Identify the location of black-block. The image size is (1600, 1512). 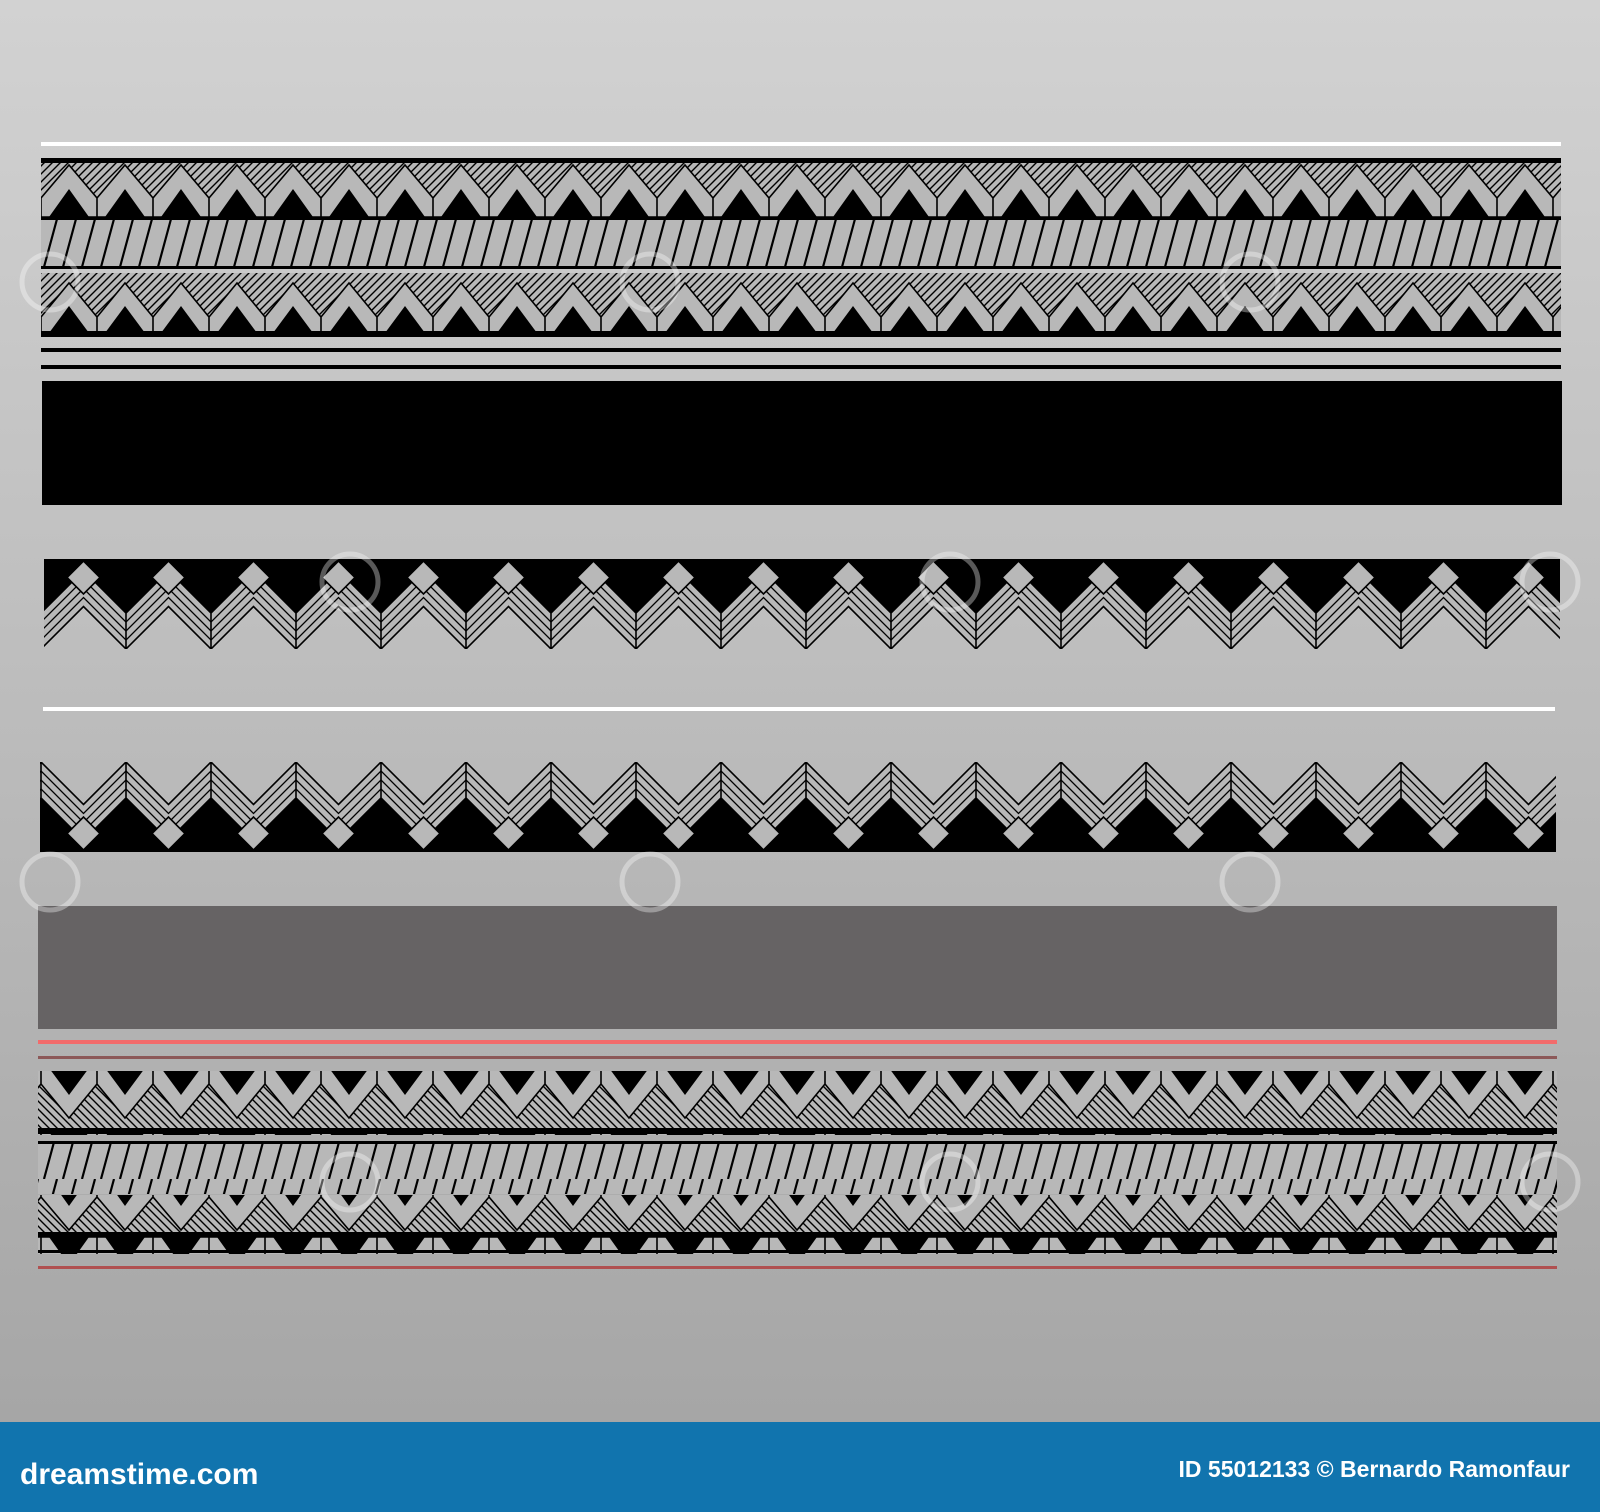
(802, 443).